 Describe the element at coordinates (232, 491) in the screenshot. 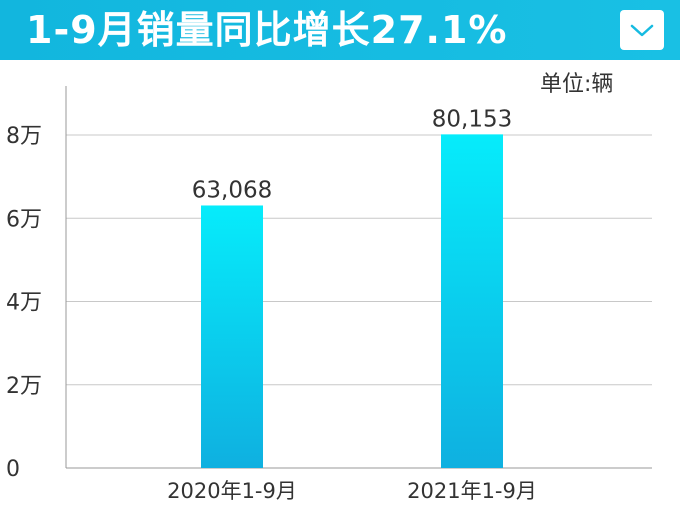

I see `x-tick-label: 2020年1-9月` at that location.